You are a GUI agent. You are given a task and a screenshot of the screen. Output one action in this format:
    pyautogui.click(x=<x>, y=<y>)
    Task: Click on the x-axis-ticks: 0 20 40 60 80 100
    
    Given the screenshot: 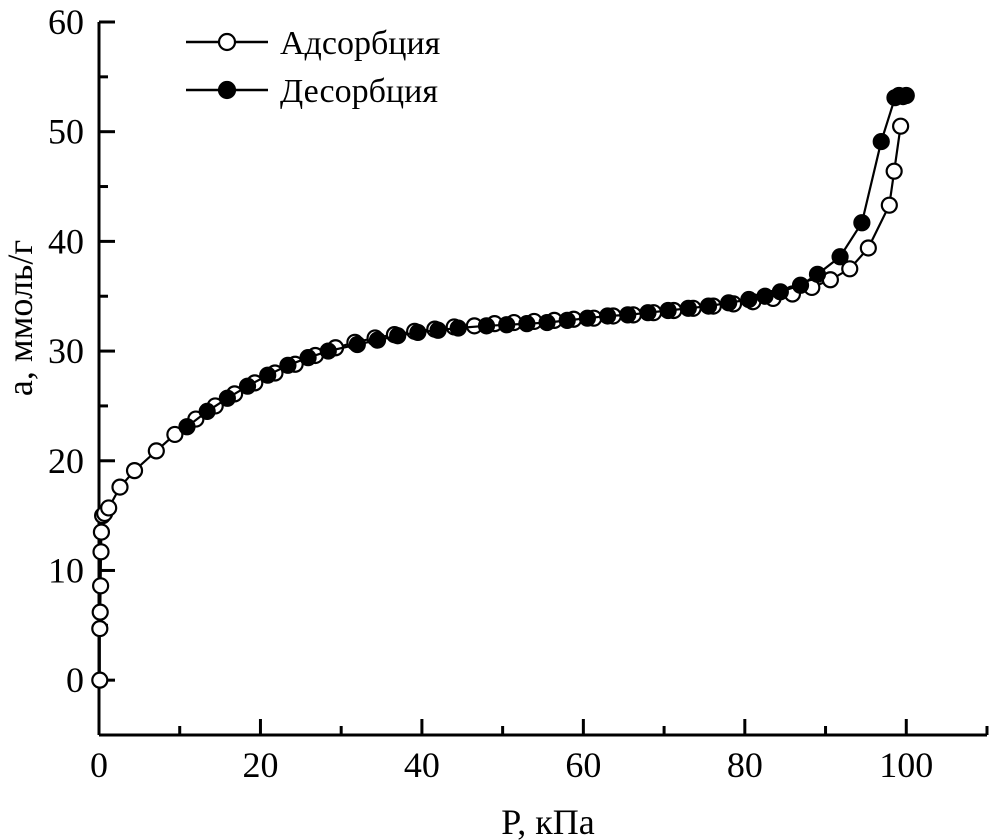 What is the action you would take?
    pyautogui.click(x=539, y=752)
    